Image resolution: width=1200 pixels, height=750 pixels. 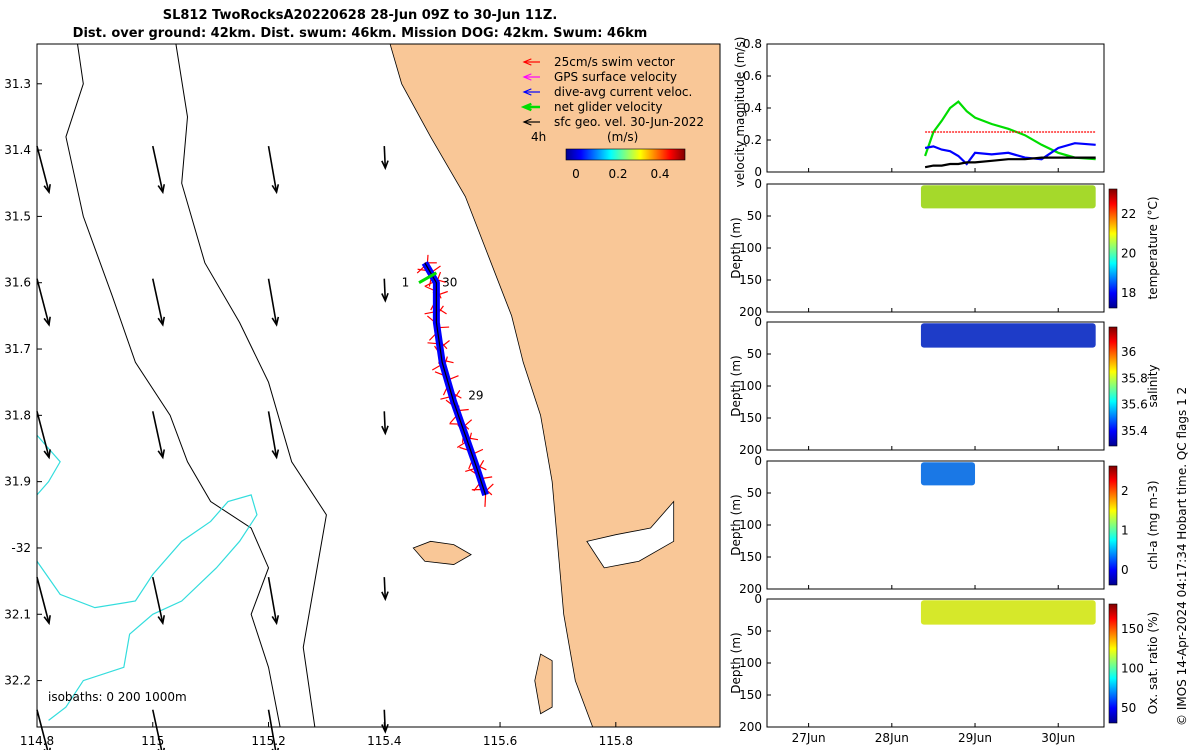 I want to click on chlorophyll-ytick-label: 100, so click(x=750, y=525).